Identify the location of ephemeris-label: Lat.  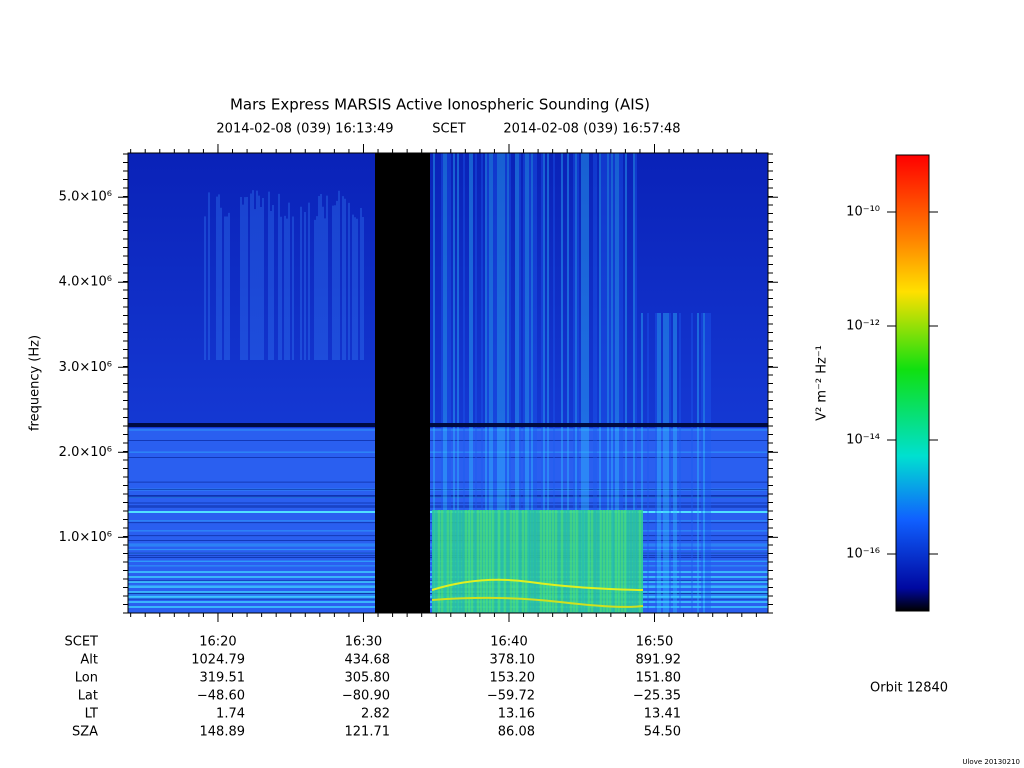
(88, 696).